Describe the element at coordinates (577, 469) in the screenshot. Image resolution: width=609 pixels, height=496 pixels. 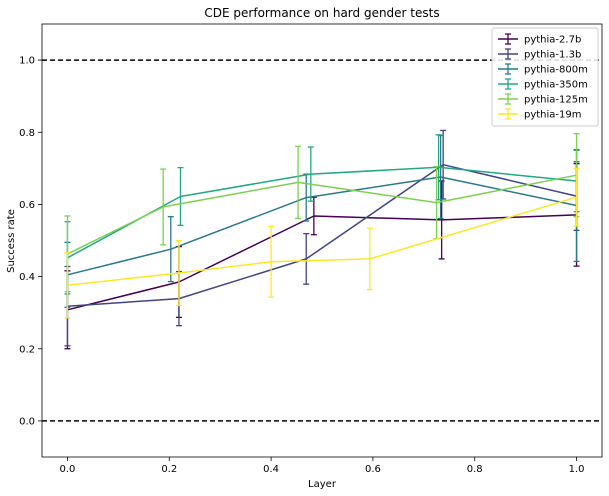
I see `x-tick-label-5: 1.0` at that location.